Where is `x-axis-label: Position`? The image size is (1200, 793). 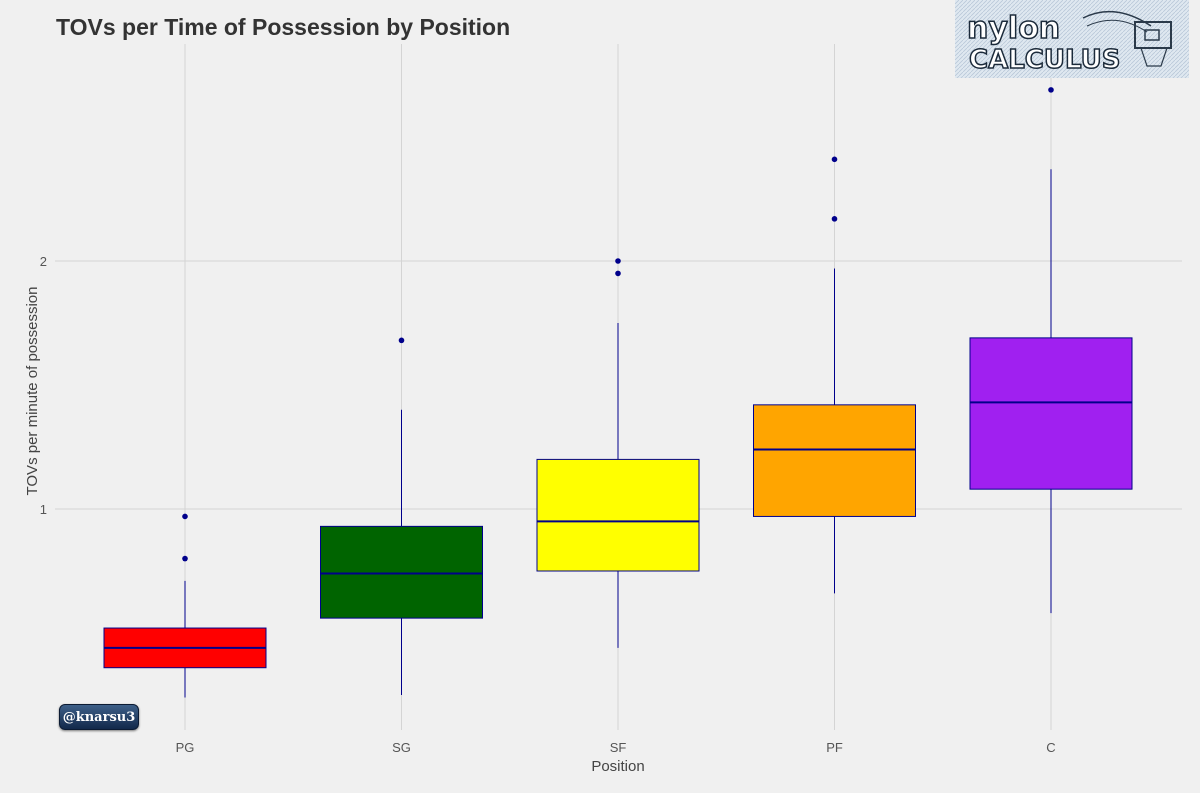
x-axis-label: Position is located at coordinates (617, 766).